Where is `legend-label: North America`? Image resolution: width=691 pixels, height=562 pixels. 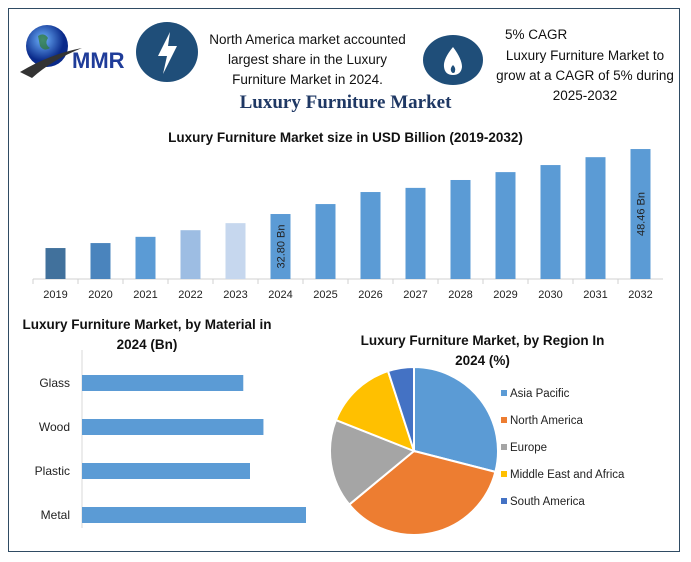 legend-label: North America is located at coordinates (546, 421).